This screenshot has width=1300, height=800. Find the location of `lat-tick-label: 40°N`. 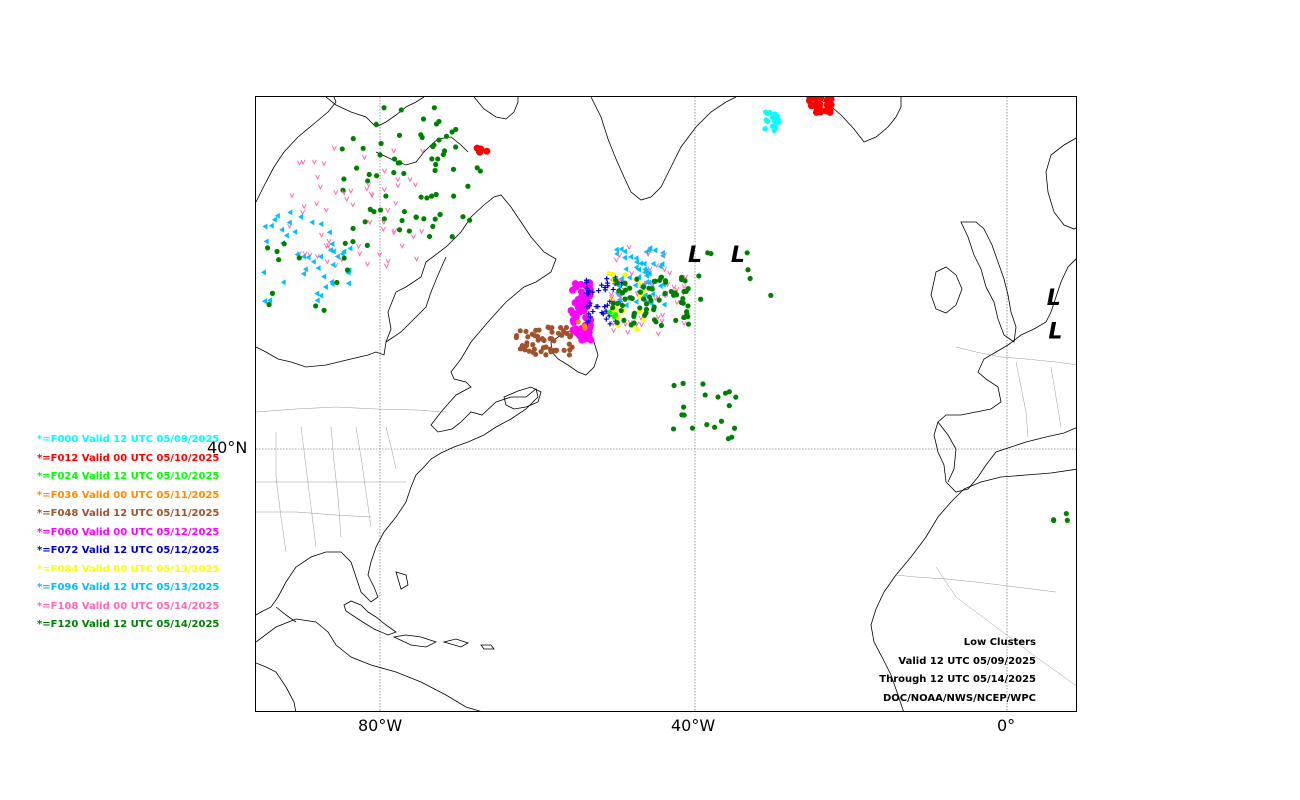

lat-tick-label: 40°N is located at coordinates (227, 447).